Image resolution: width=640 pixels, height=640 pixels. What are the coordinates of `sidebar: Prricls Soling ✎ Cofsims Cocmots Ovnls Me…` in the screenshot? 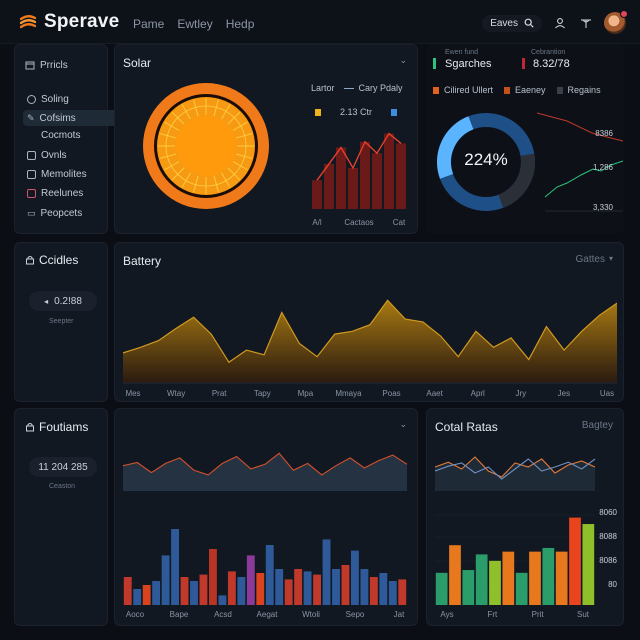 It's located at (66, 139).